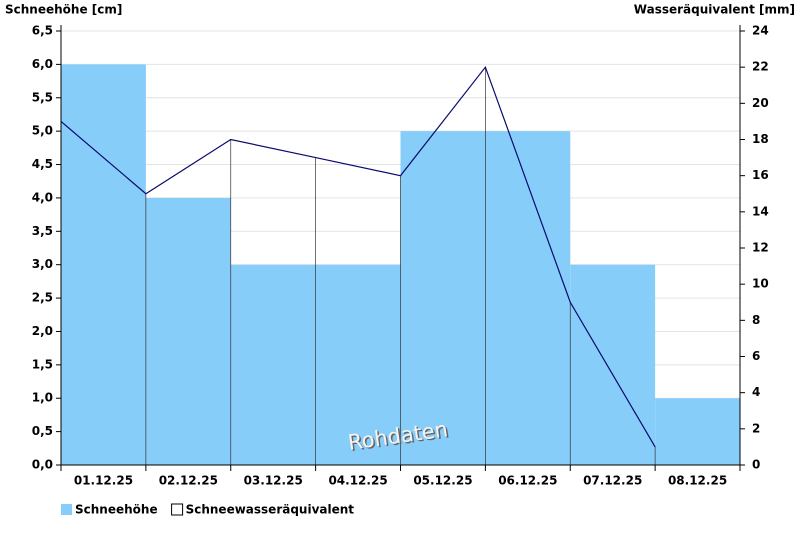 This screenshot has height=550, width=800. I want to click on y-tick-label: 4,5, so click(42, 164).